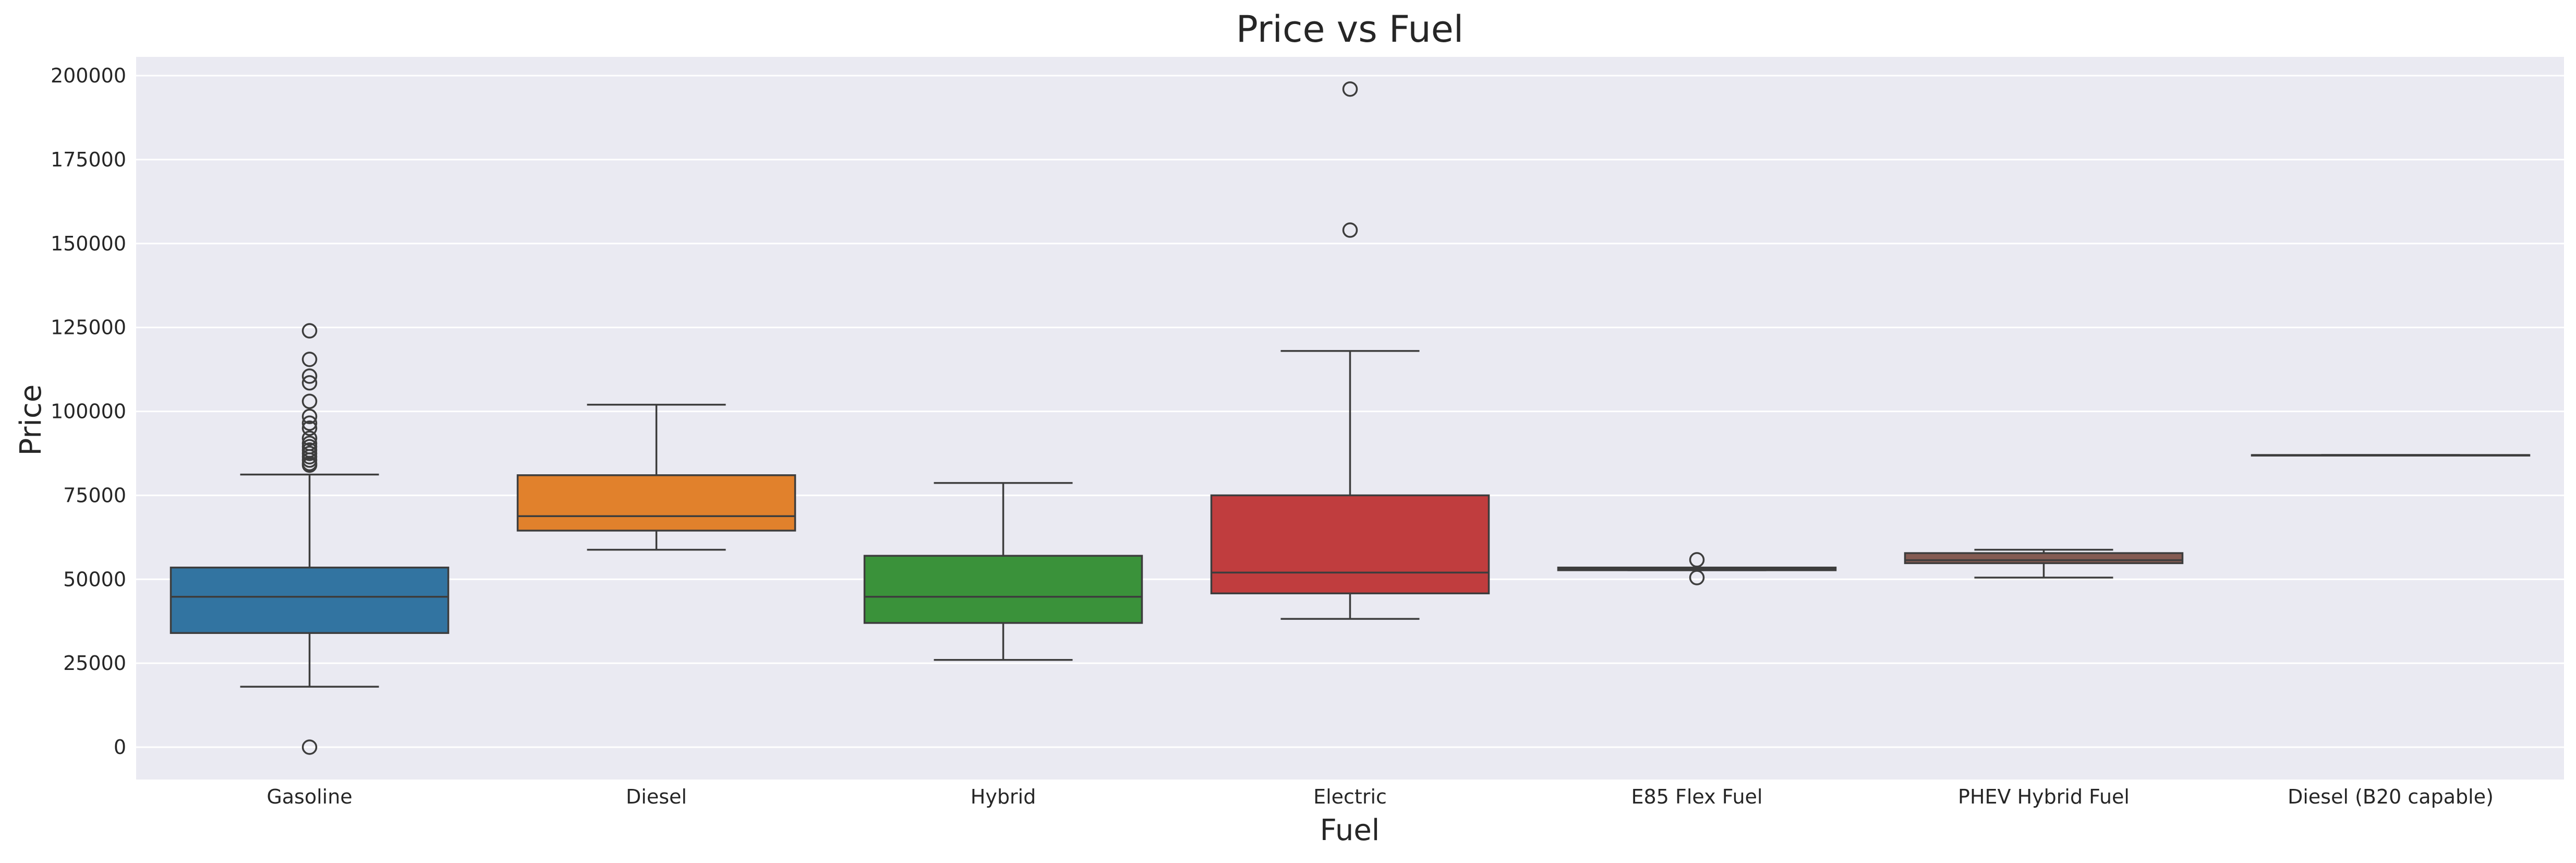 The image size is (2576, 863). Describe the element at coordinates (1350, 29) in the screenshot. I see `chart-title: Price vs Fuel` at that location.